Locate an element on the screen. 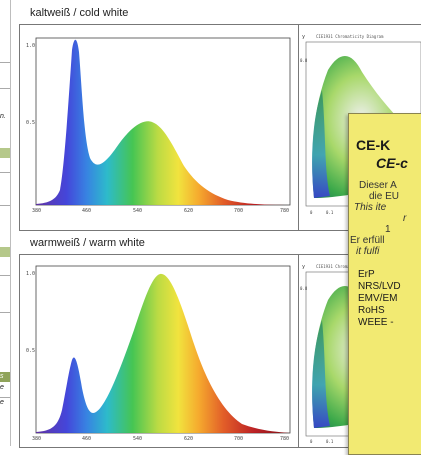  ce-card-line: r is located at coordinates (405, 218).